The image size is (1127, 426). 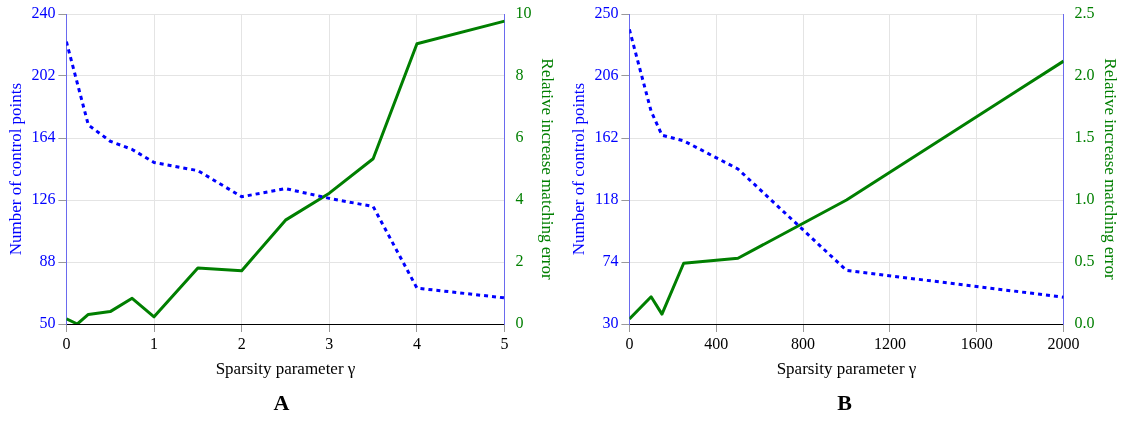 What do you see at coordinates (606, 137) in the screenshot?
I see `y-tick-label: 162` at bounding box center [606, 137].